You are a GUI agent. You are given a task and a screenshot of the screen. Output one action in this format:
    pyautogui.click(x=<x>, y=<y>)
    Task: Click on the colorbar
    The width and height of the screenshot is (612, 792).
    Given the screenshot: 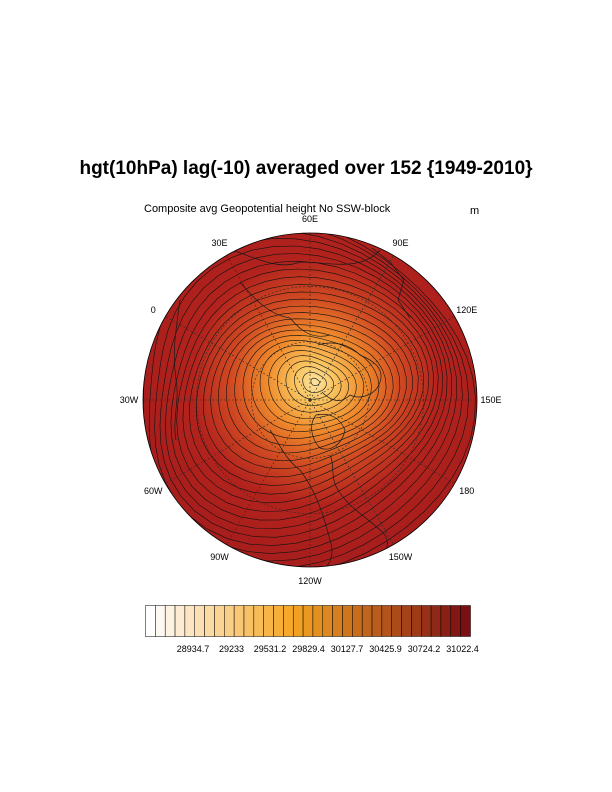 What is the action you would take?
    pyautogui.click(x=308, y=621)
    